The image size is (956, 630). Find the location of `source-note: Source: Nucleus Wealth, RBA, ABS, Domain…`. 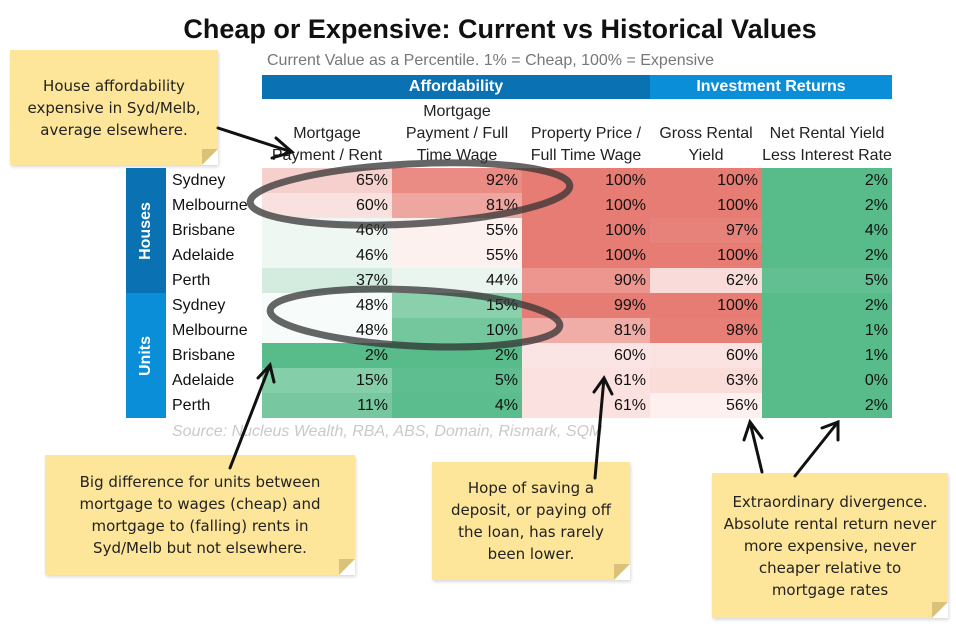

source-note: Source: Nucleus Wealth, RBA, ABS, Domain… is located at coordinates (387, 431).